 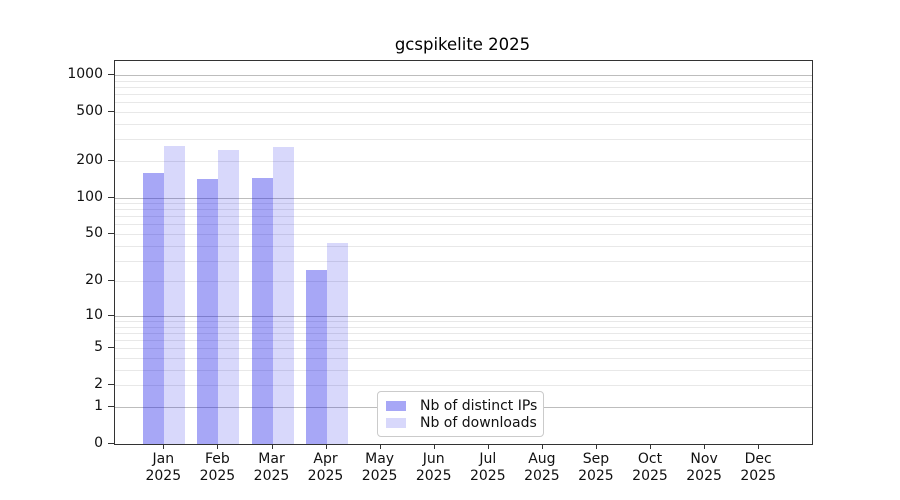 What do you see at coordinates (488, 446) in the screenshot?
I see `x-tick-jul` at bounding box center [488, 446].